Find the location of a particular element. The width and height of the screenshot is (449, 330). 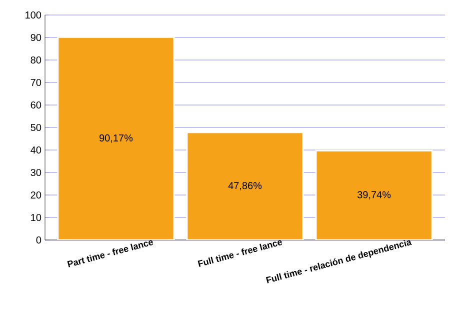

y-tick-label: 0 is located at coordinates (39, 240).